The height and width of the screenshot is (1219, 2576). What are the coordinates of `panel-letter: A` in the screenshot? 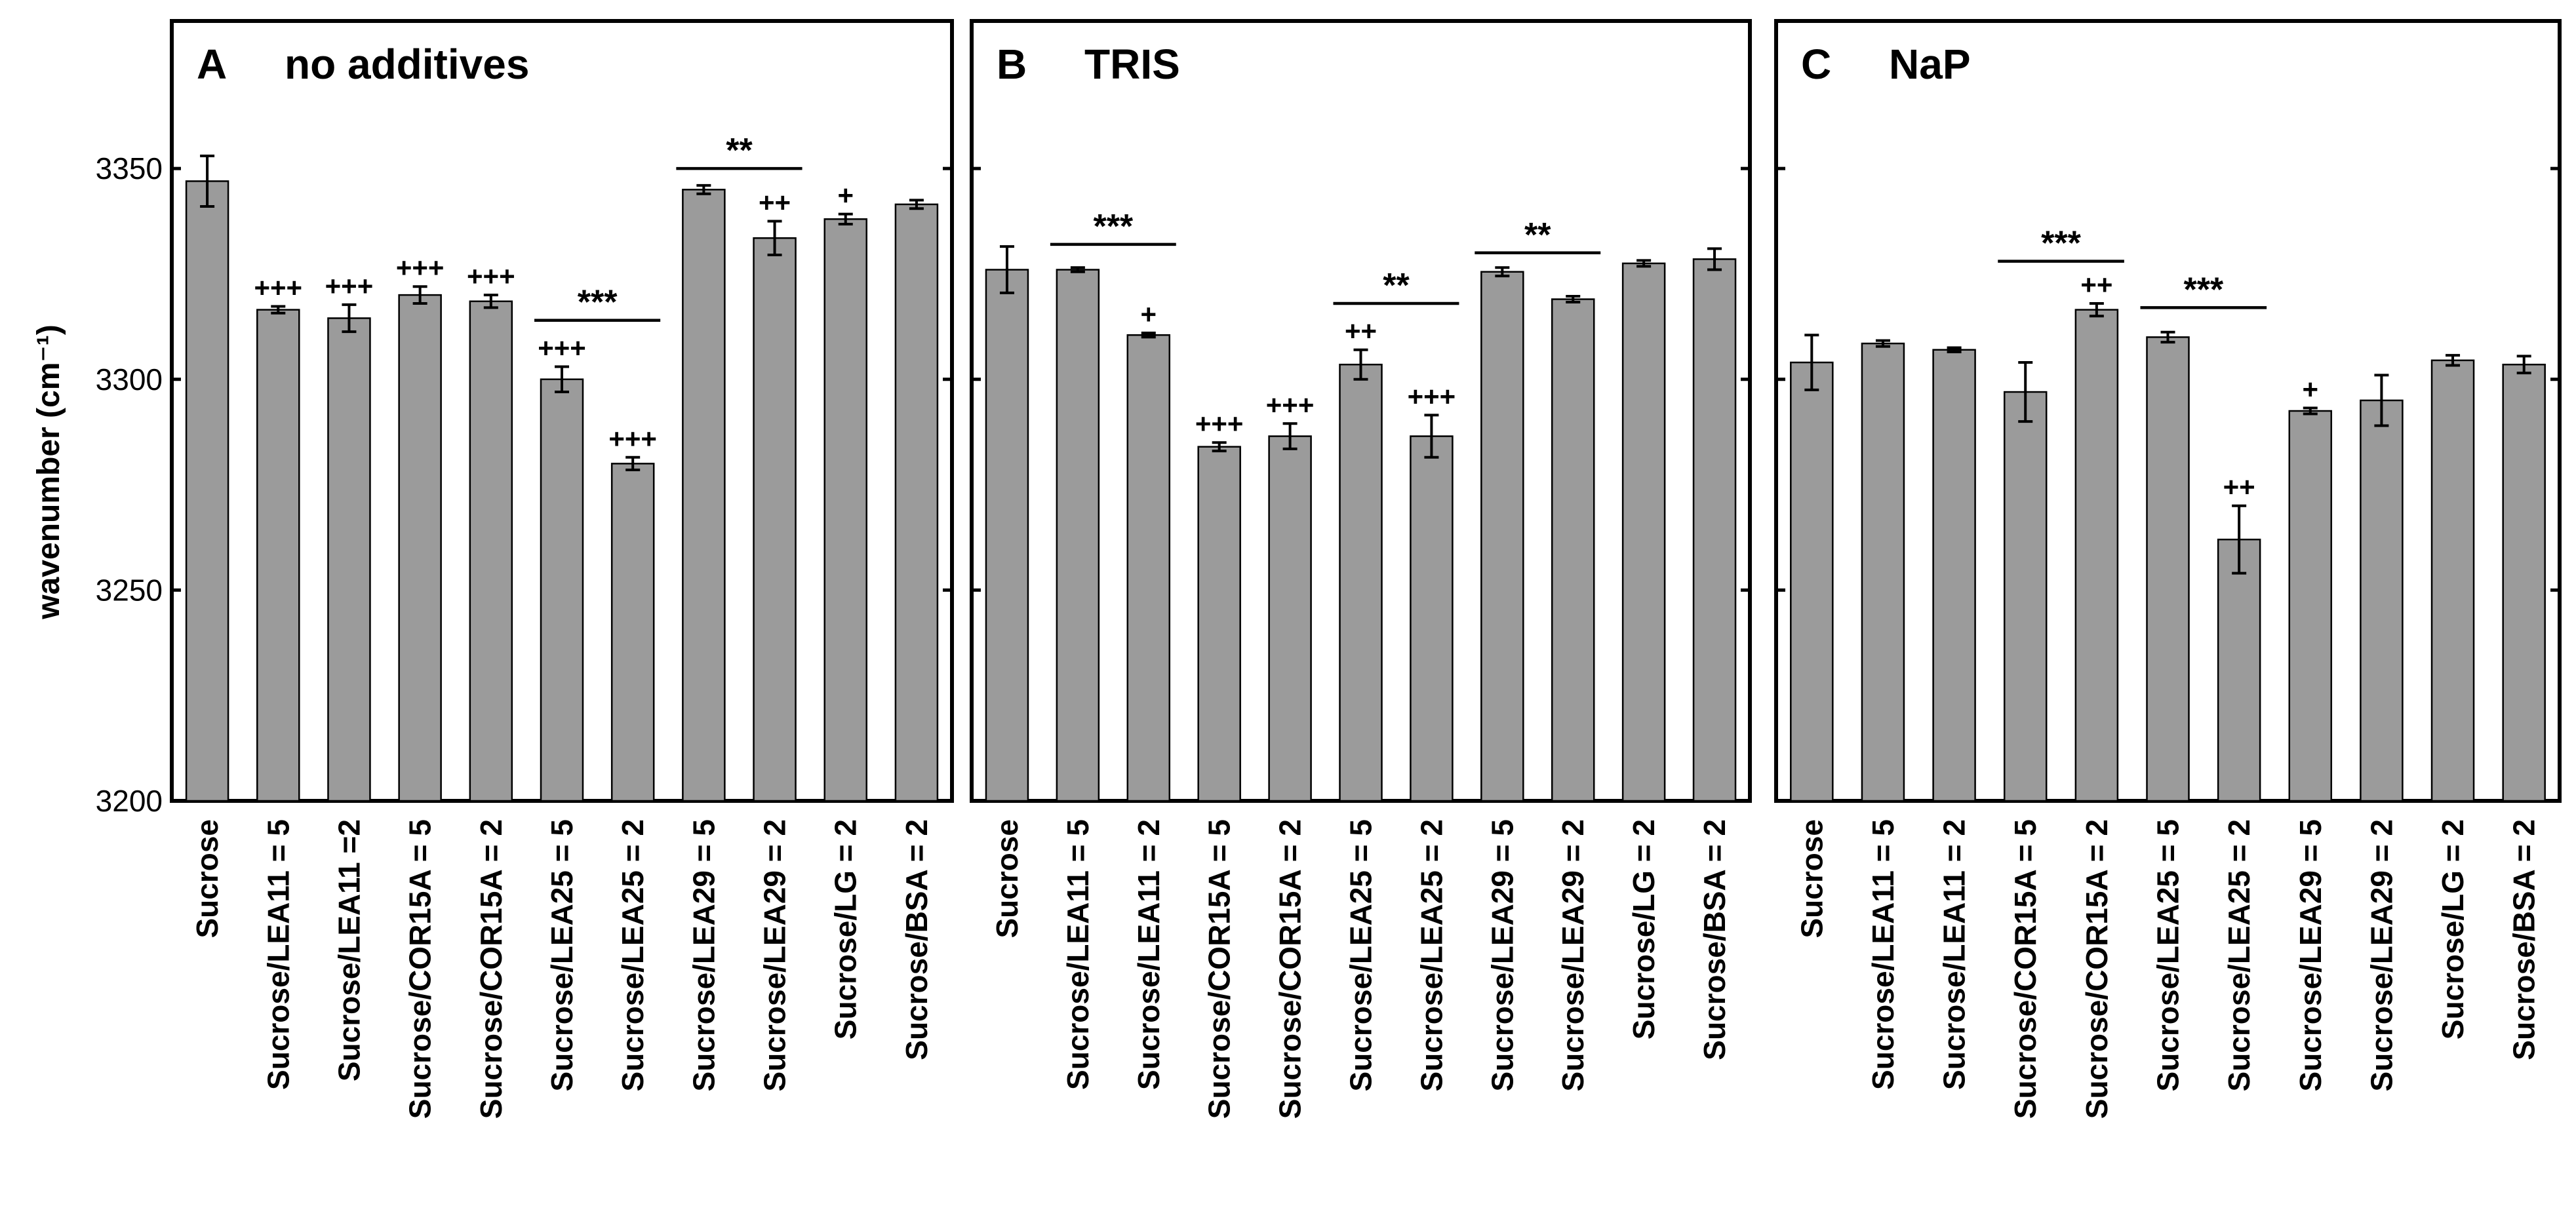 It's located at (212, 64).